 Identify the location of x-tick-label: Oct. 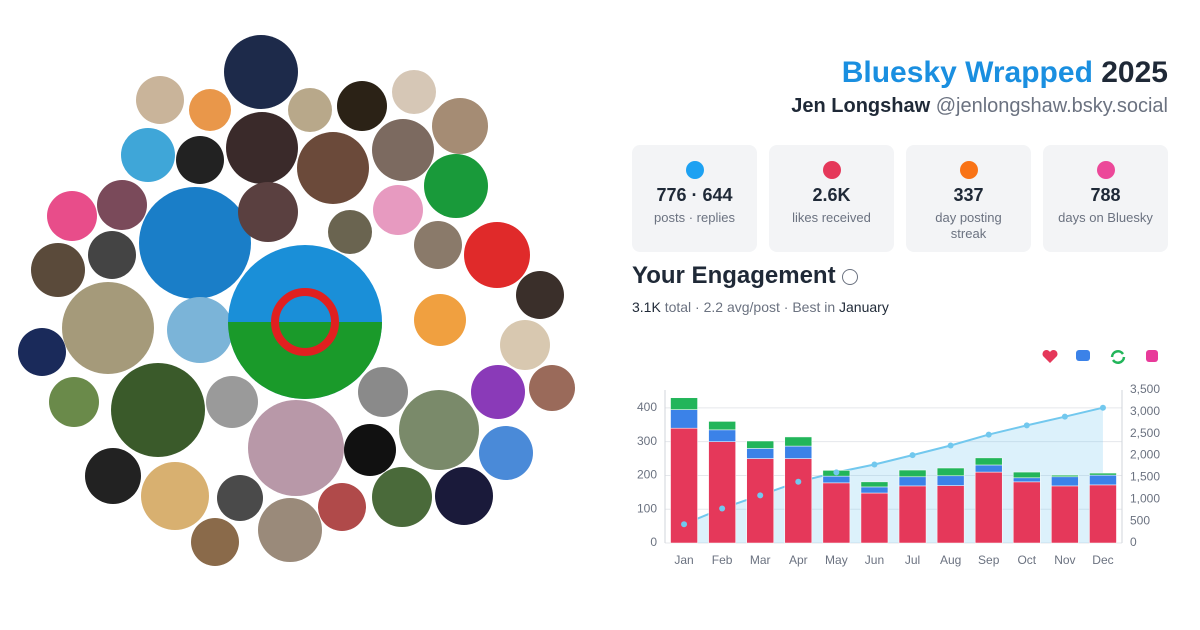
(1026, 560).